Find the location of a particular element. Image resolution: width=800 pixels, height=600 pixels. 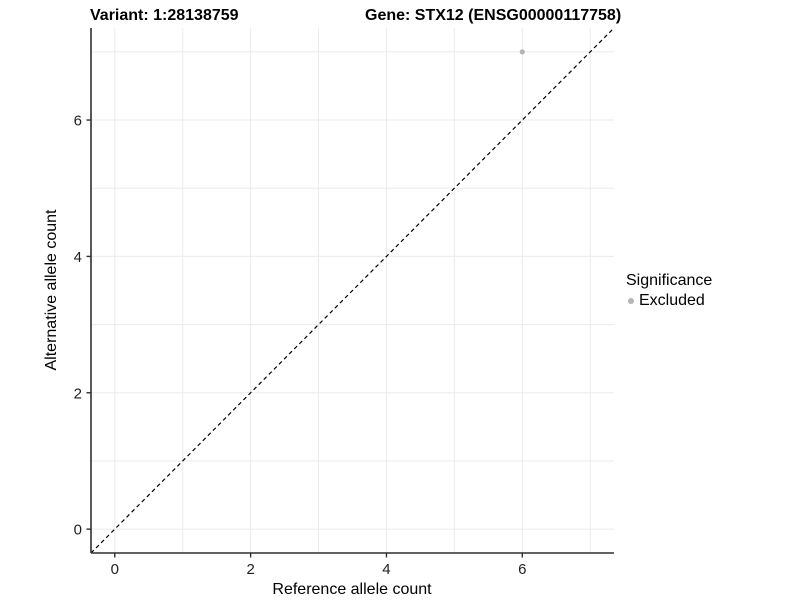

x-tick-label: 0 is located at coordinates (115, 569).